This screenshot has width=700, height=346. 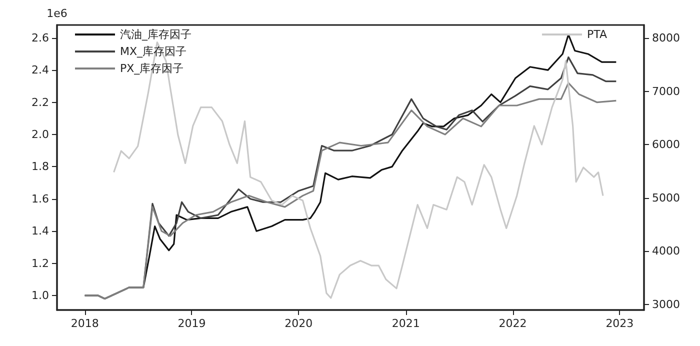 What do you see at coordinates (40, 102) in the screenshot?
I see `y-tick-label: 2.2` at bounding box center [40, 102].